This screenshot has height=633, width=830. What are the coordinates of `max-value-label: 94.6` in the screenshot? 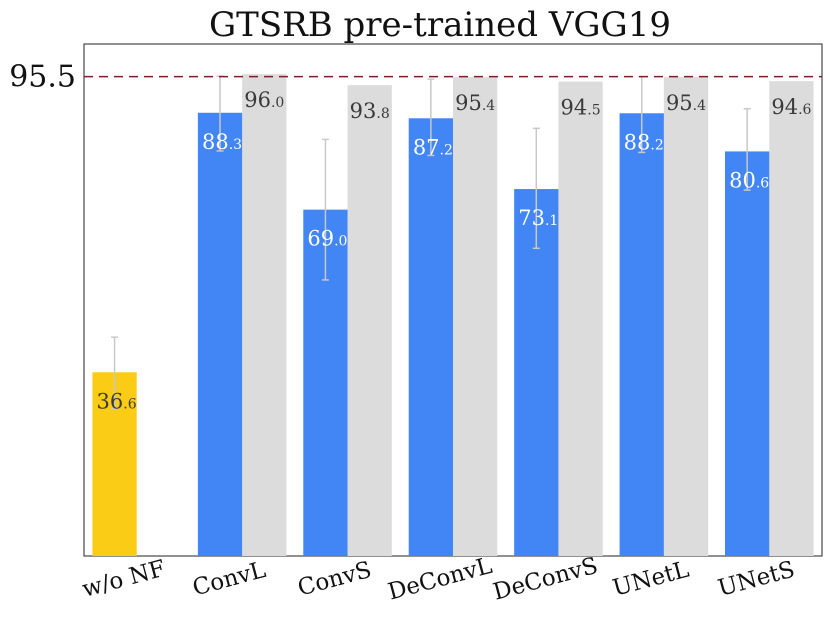 It's located at (791, 107).